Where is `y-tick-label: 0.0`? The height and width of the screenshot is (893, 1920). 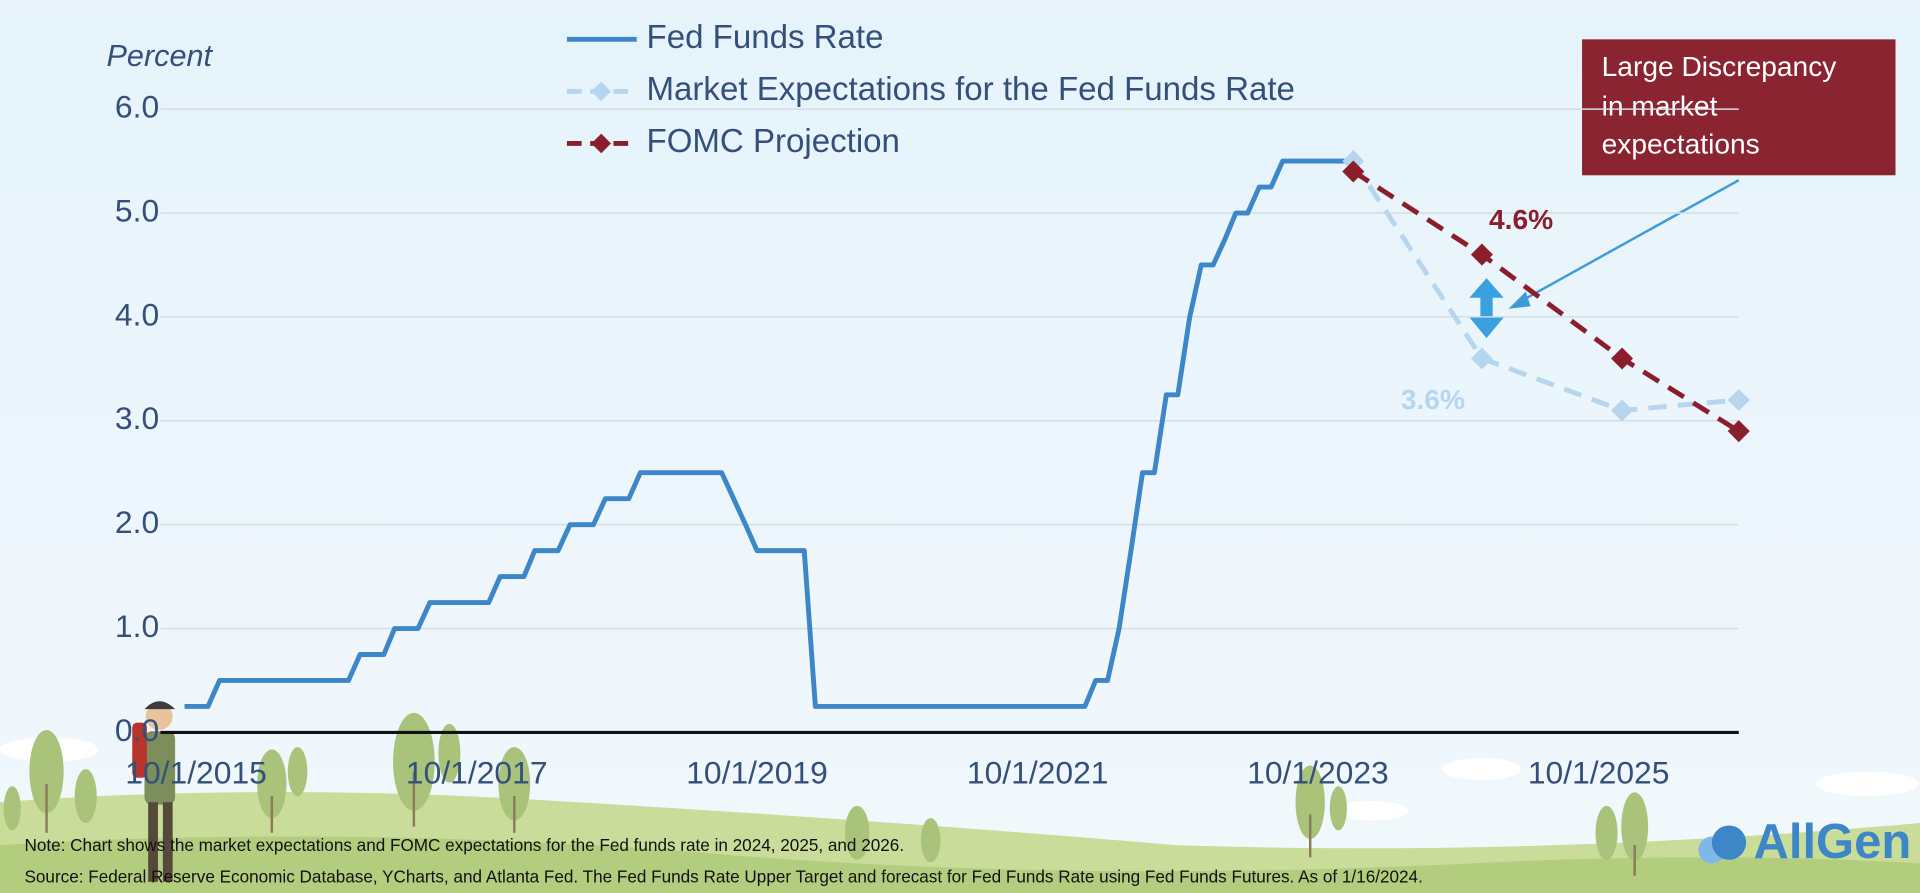 y-tick-label: 0.0 is located at coordinates (137, 730).